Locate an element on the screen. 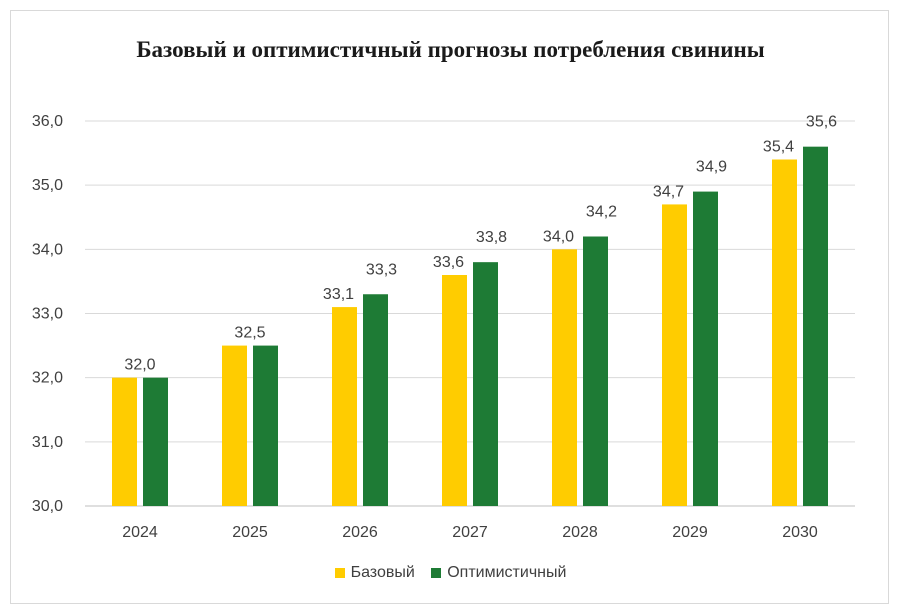 The width and height of the screenshot is (901, 616). y-tick-label: 30,0 is located at coordinates (47, 506).